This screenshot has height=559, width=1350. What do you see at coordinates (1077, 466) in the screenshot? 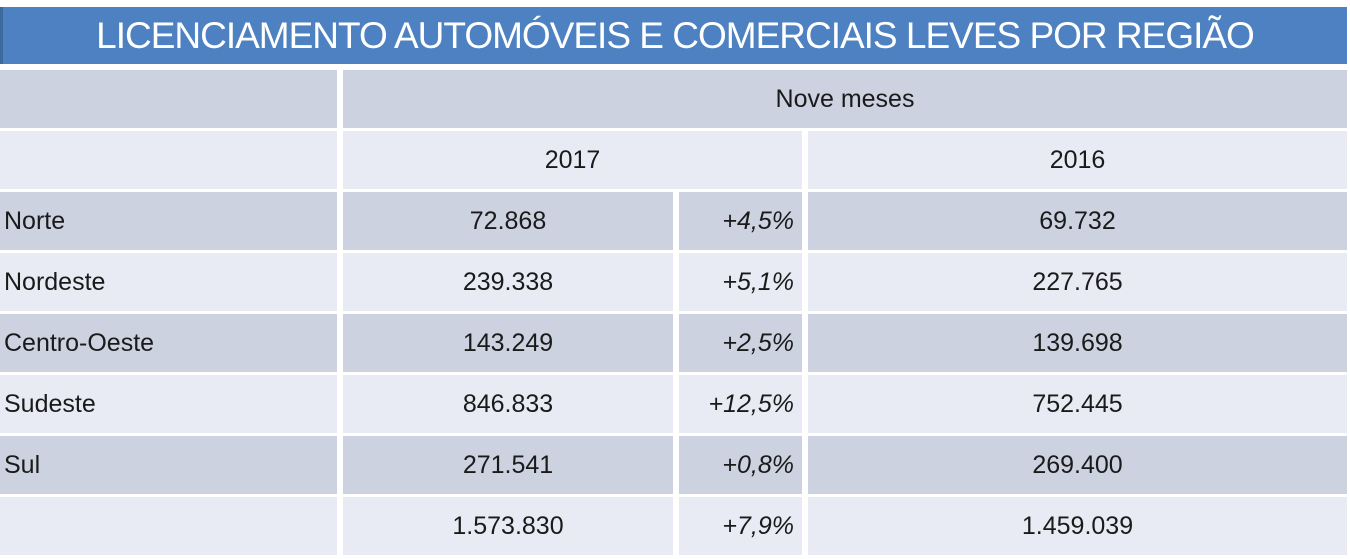
I see `value-2016: 269.400` at bounding box center [1077, 466].